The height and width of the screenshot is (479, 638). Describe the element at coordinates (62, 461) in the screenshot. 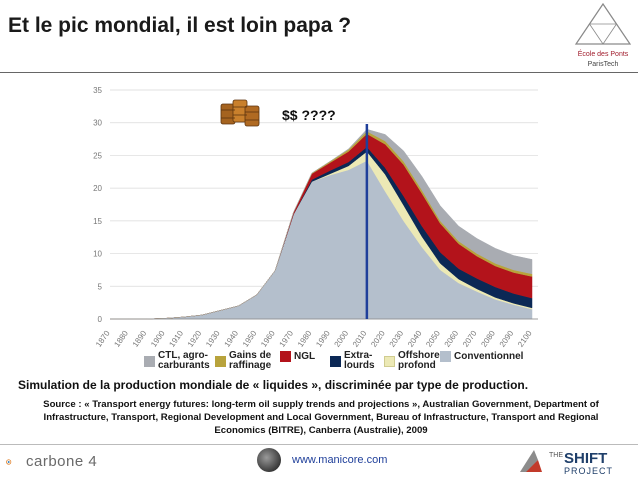

I see `carbone4-logo: carbone 4` at that location.